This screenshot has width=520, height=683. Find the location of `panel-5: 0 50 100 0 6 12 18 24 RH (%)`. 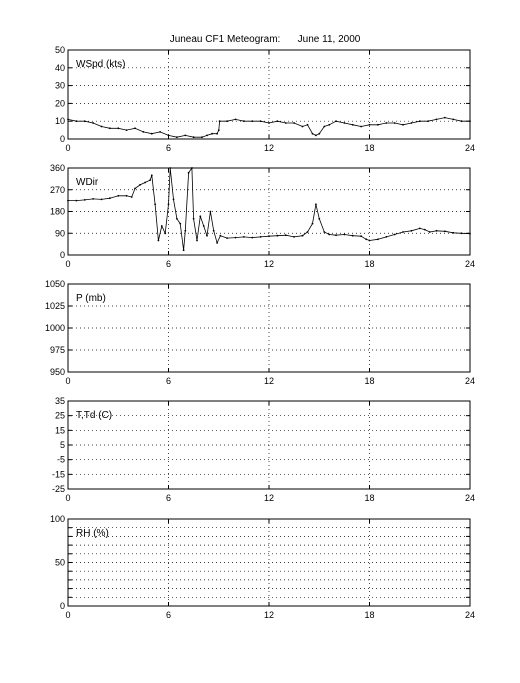

panel-5: 0 50 100 0 6 12 18 24 RH (%) is located at coordinates (262, 567).